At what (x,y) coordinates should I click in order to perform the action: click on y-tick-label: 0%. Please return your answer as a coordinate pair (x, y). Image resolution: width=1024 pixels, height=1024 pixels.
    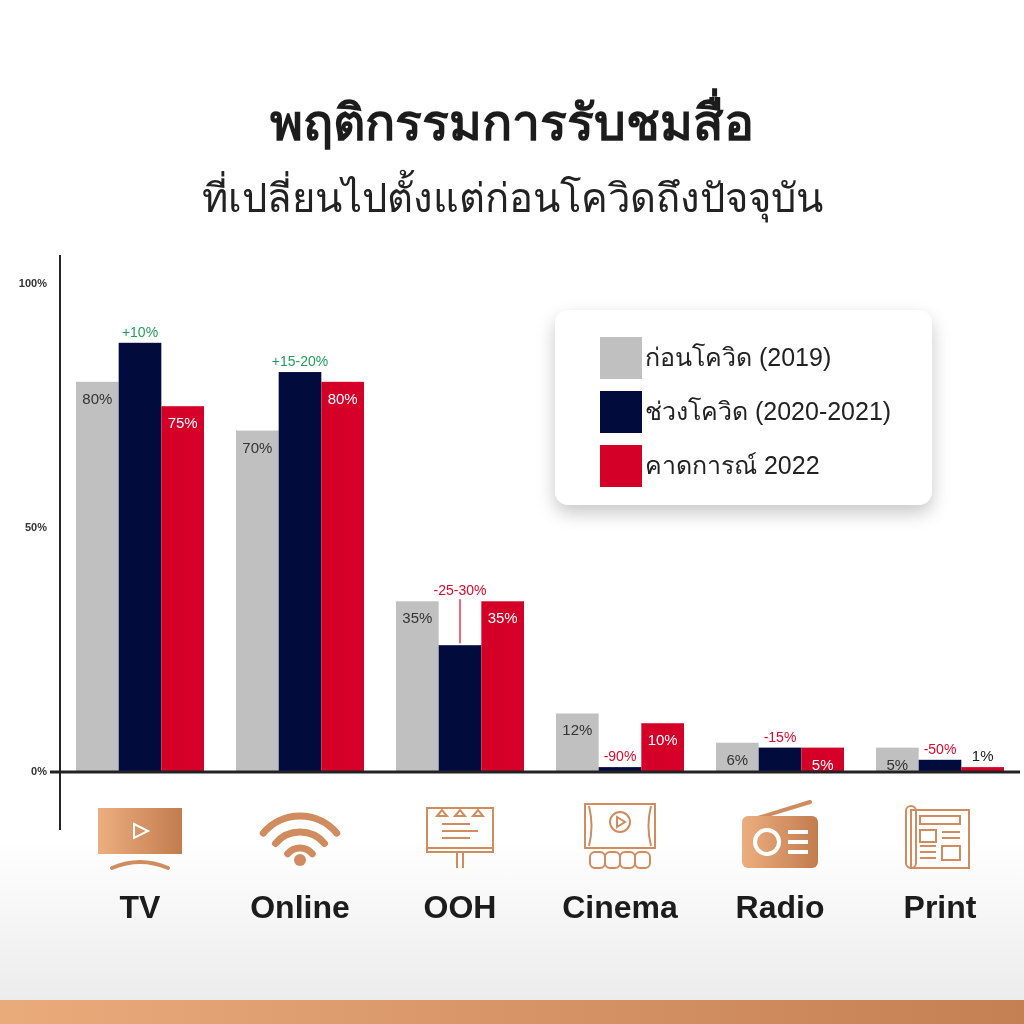
    Looking at the image, I should click on (39, 770).